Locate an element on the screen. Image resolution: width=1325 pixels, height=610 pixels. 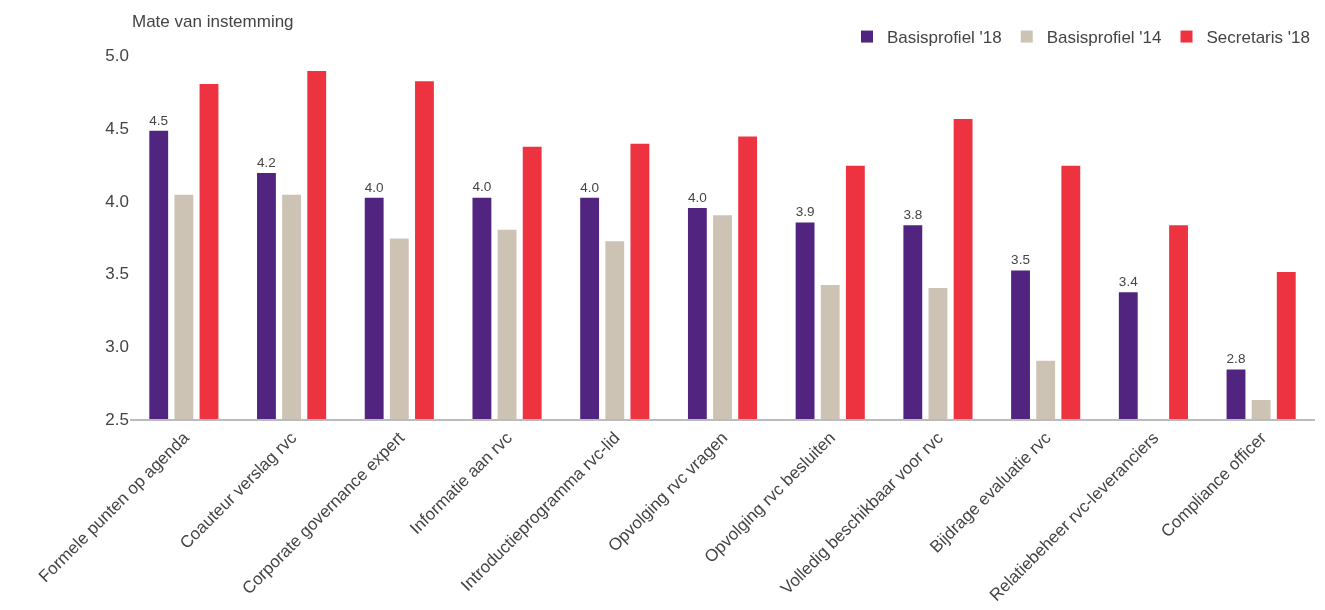
data-label: 3.8 is located at coordinates (913, 215).